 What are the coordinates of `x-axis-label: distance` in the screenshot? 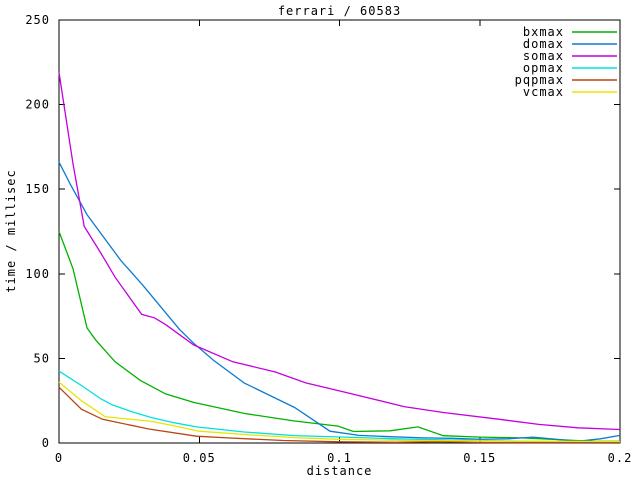 It's located at (339, 471).